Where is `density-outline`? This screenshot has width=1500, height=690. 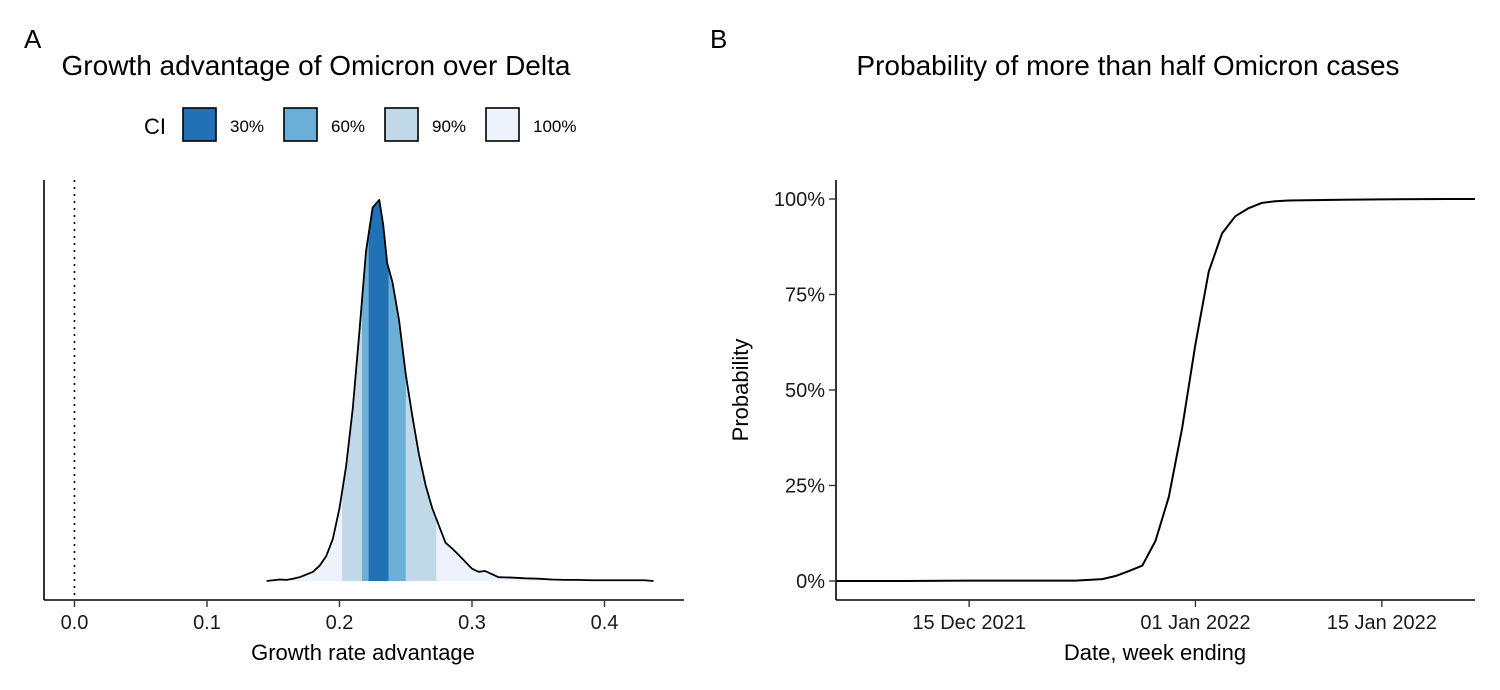
density-outline is located at coordinates (460, 390).